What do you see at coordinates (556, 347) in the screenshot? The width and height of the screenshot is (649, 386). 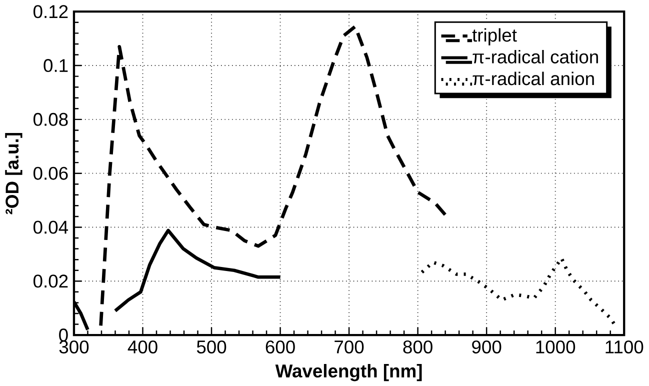 I see `x-tick-label: 1000` at bounding box center [556, 347].